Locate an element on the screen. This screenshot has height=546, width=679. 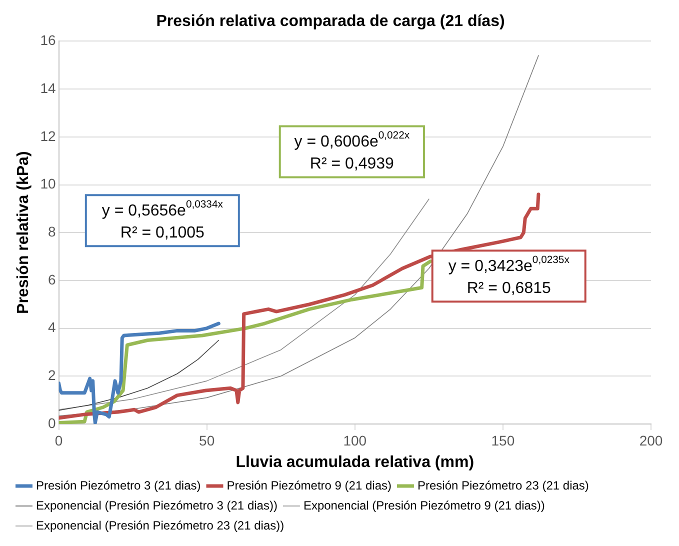
annotation: R² = 0,4939 is located at coordinates (352, 164).